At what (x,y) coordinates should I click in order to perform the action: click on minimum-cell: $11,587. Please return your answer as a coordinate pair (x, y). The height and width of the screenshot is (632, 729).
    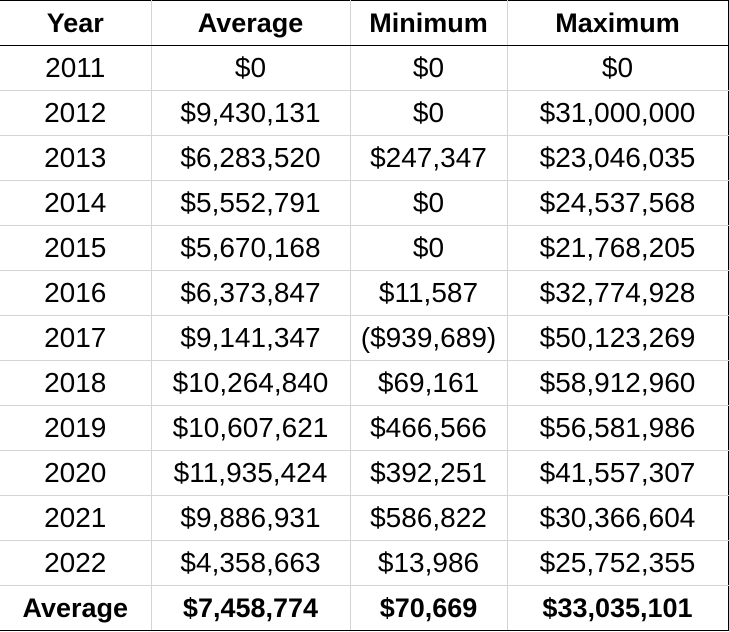
    Looking at the image, I should click on (429, 293).